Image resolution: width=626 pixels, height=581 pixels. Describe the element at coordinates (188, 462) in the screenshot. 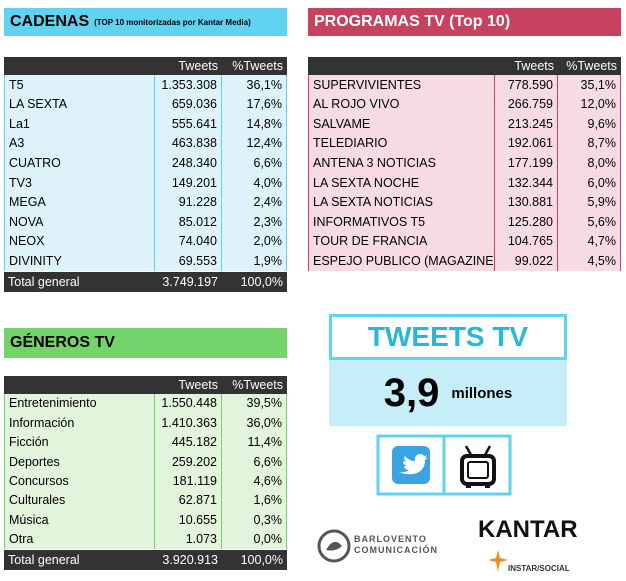

I see `number-cell: 259.202` at that location.